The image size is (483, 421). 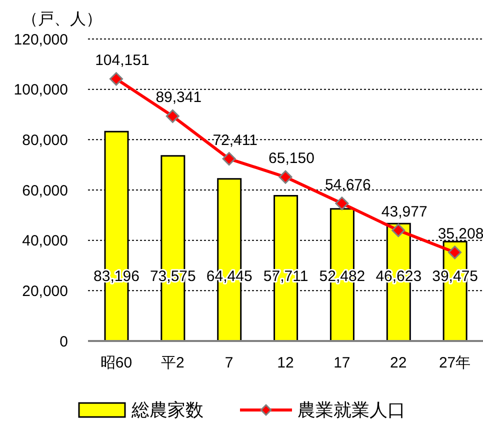 I want to click on data-label: 46,623, so click(x=399, y=276).